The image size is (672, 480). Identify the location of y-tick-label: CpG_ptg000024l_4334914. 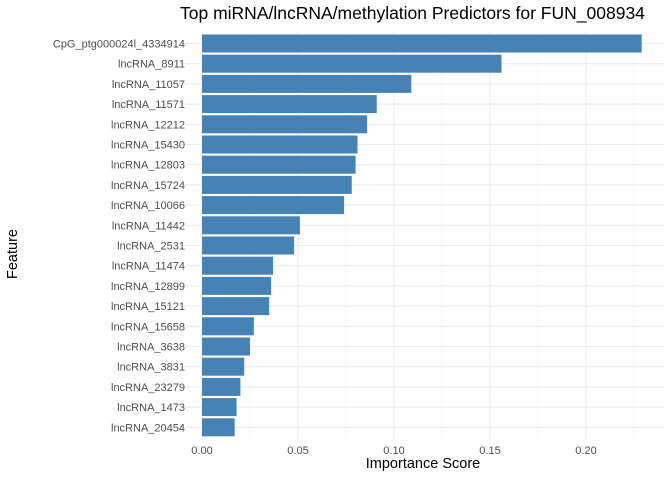
(119, 45).